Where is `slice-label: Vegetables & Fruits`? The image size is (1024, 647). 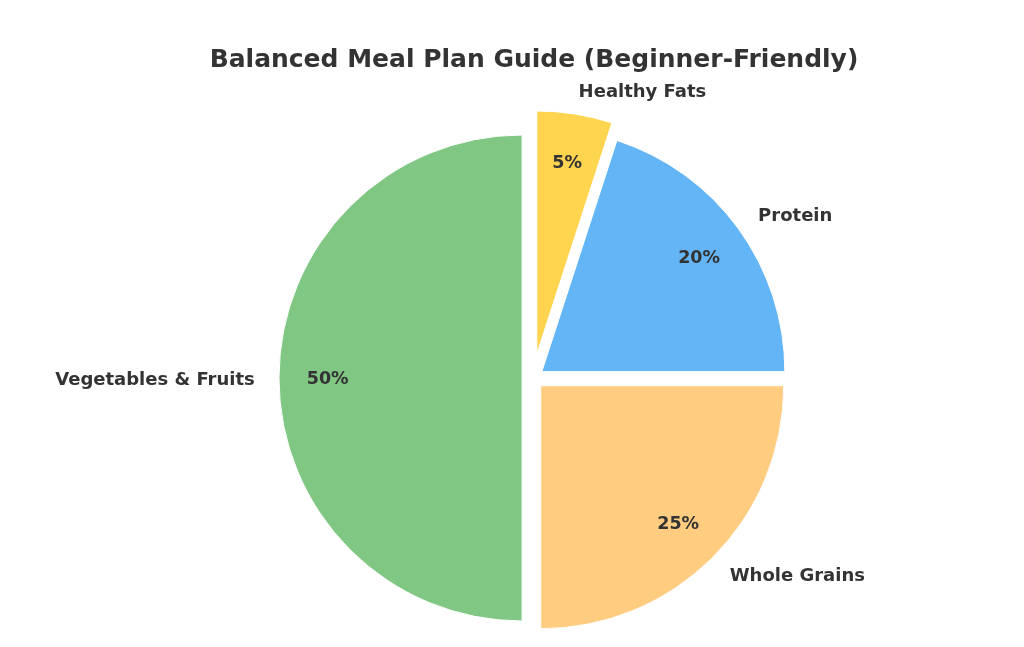 slice-label: Vegetables & Fruits is located at coordinates (155, 378).